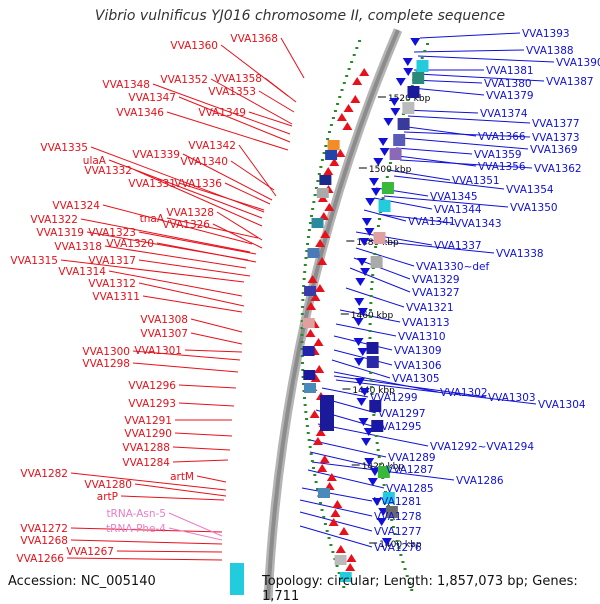 This screenshot has width=600, height=604. What do you see at coordinates (530, 190) in the screenshot?
I see `gene-label-right: VVA1354` at bounding box center [530, 190].